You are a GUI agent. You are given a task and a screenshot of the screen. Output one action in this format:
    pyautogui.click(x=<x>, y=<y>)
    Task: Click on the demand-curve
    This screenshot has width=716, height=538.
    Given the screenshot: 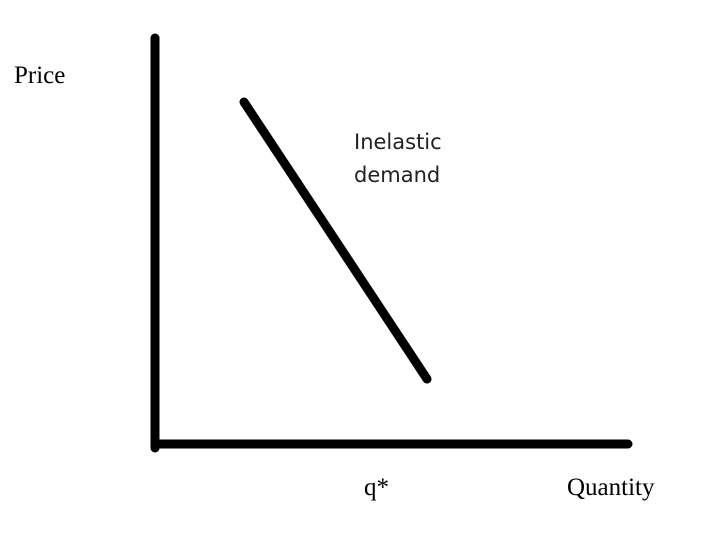 What is the action you would take?
    pyautogui.click(x=335, y=240)
    